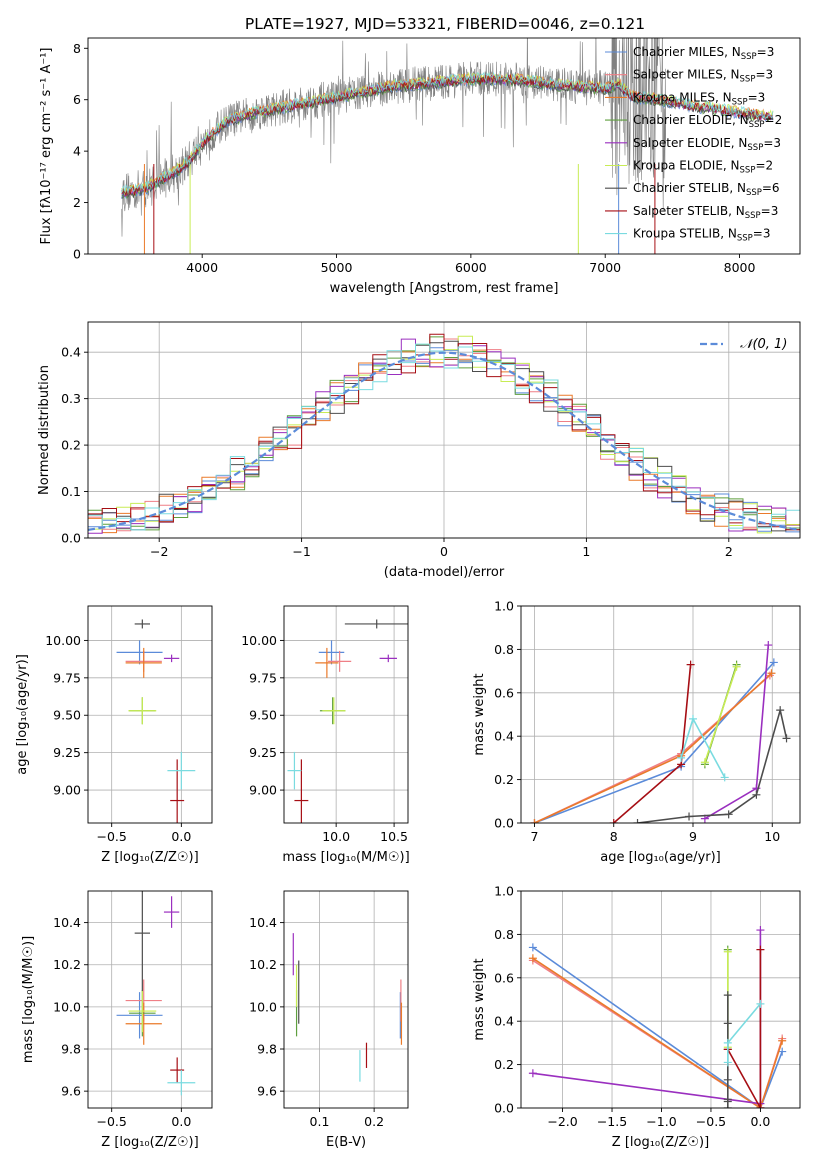 Image resolution: width=819 pixels, height=1170 pixels. What do you see at coordinates (374, 1121) in the screenshot?
I see `x-tick-label: 0.2` at bounding box center [374, 1121].